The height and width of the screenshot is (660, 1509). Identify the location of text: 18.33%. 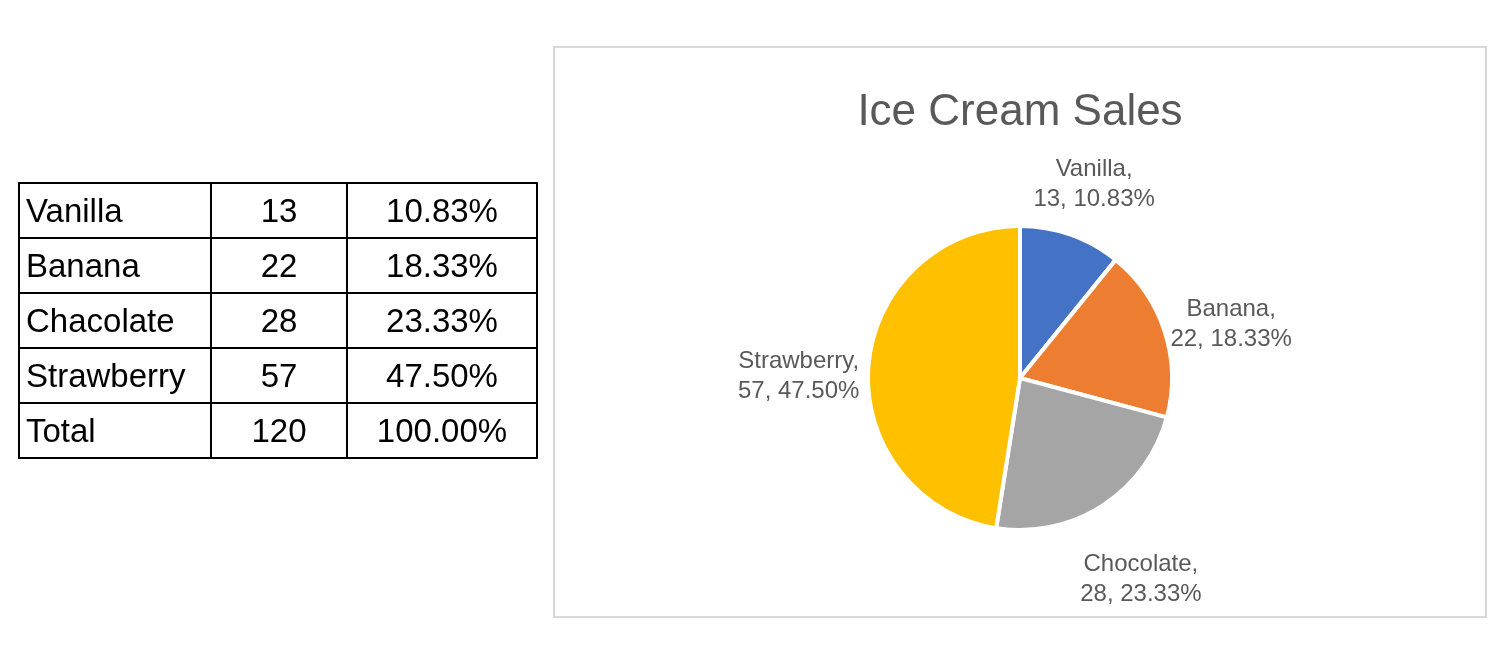
(442, 265).